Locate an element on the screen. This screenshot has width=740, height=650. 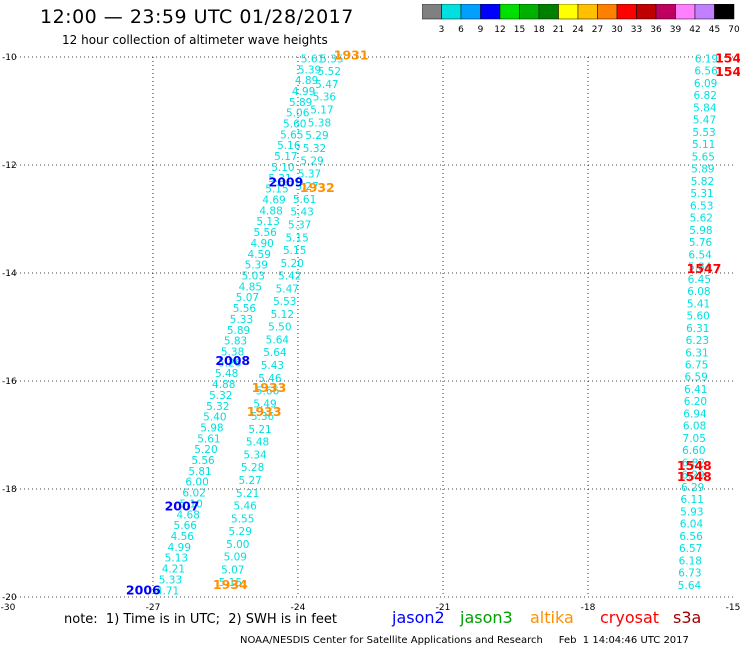
wave-height-point: 6.41 is located at coordinates (695, 390).